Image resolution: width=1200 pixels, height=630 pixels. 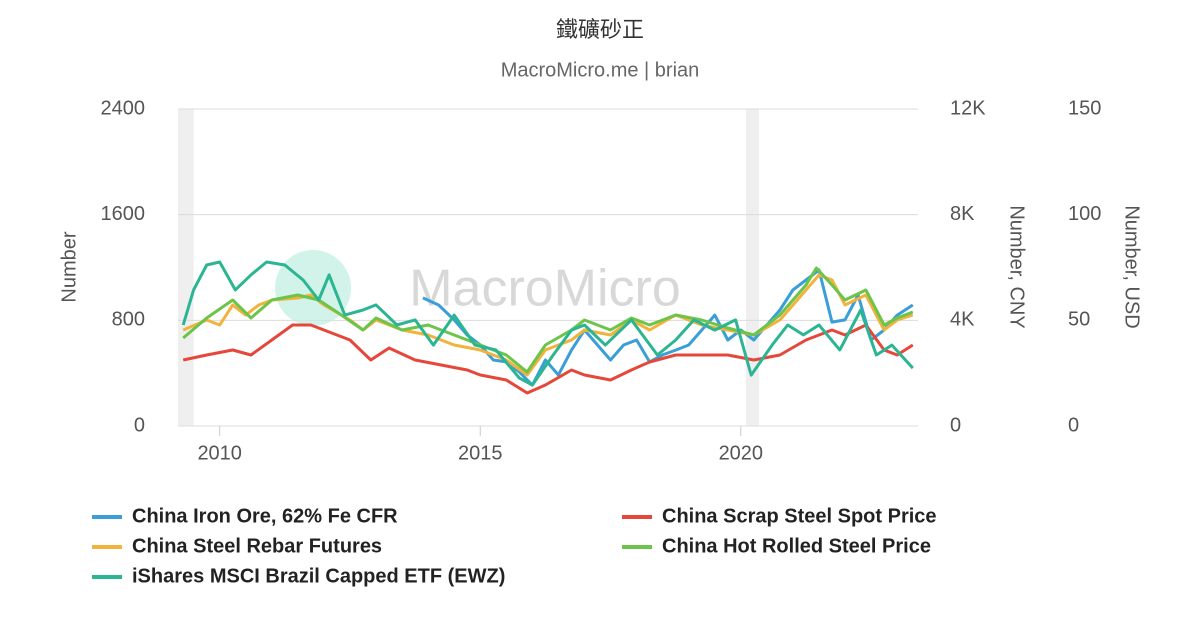 I want to click on y-axis-label: Number, so click(x=69, y=266).